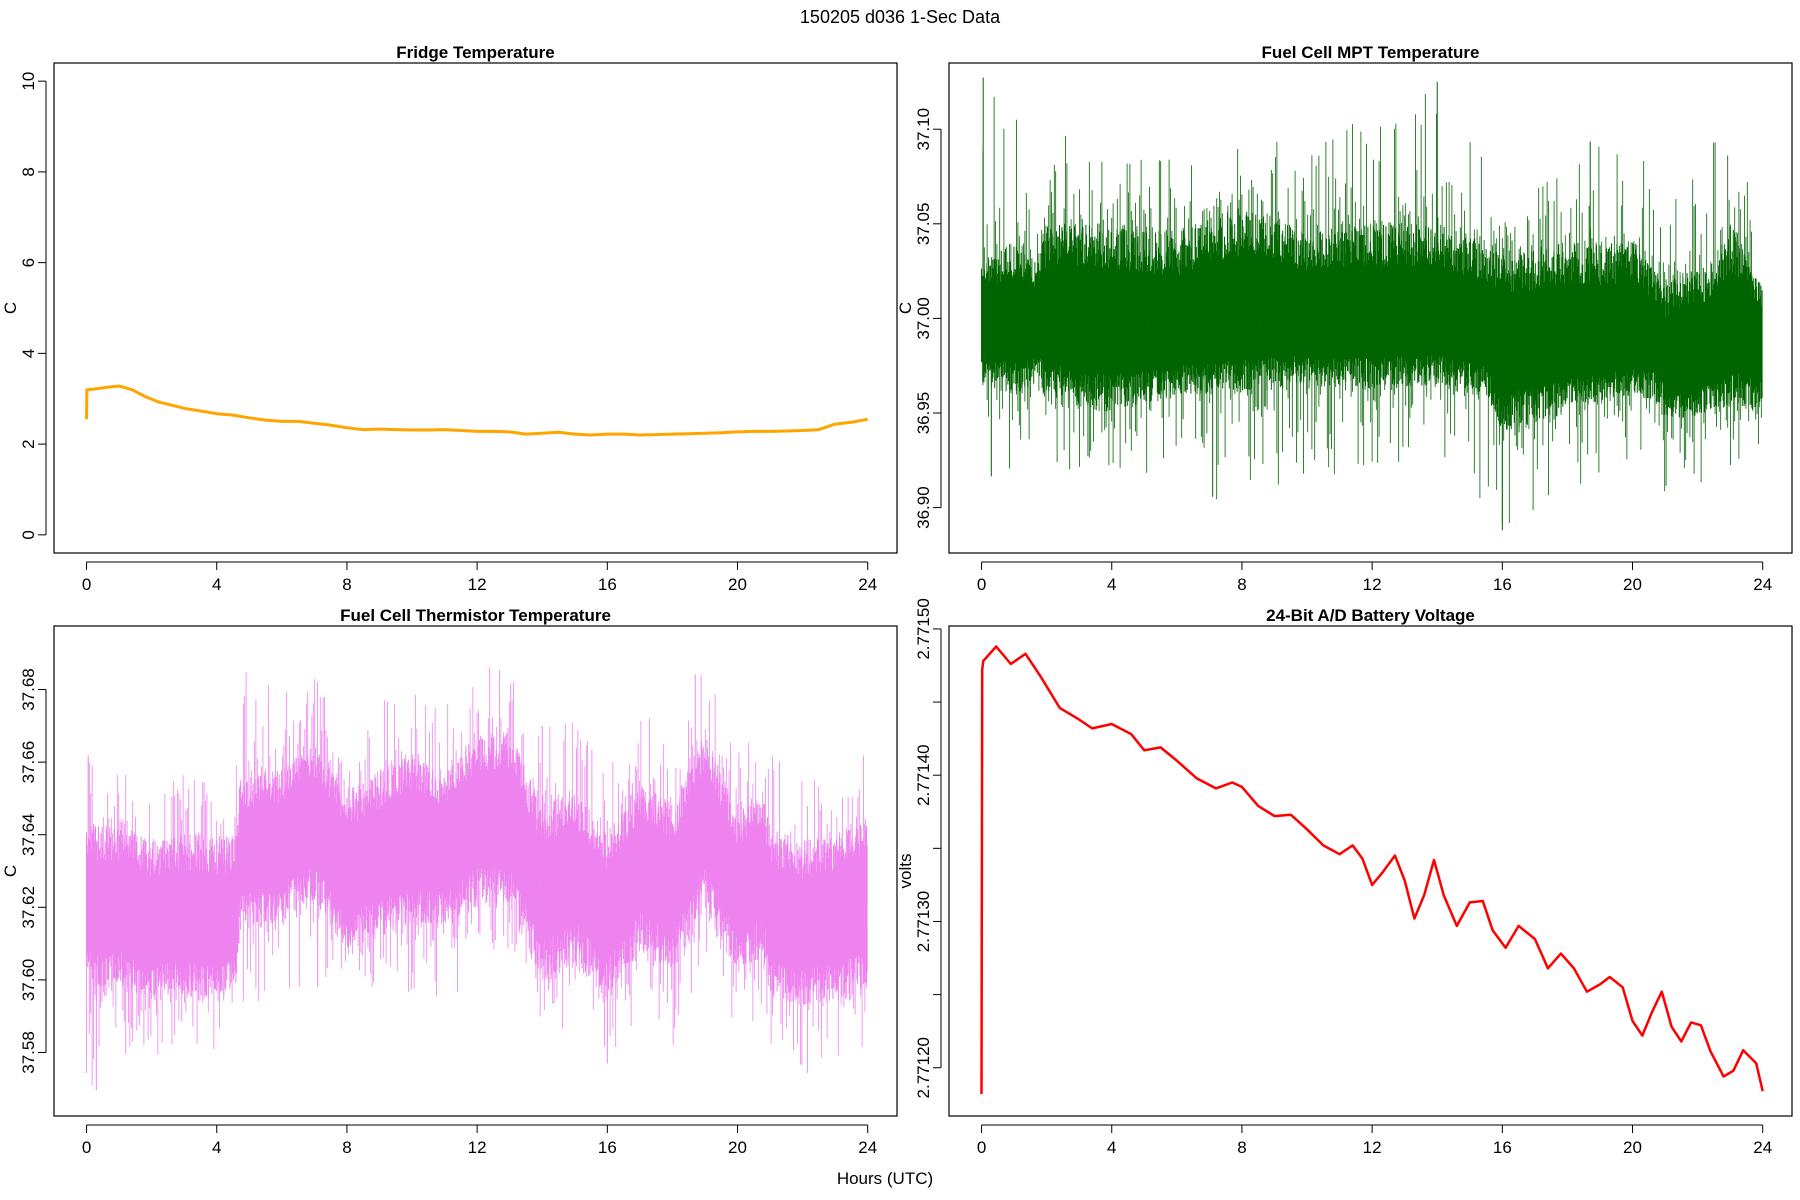 Image resolution: width=1800 pixels, height=1200 pixels. What do you see at coordinates (923, 224) in the screenshot?
I see `y-tick-label: 37.05` at bounding box center [923, 224].